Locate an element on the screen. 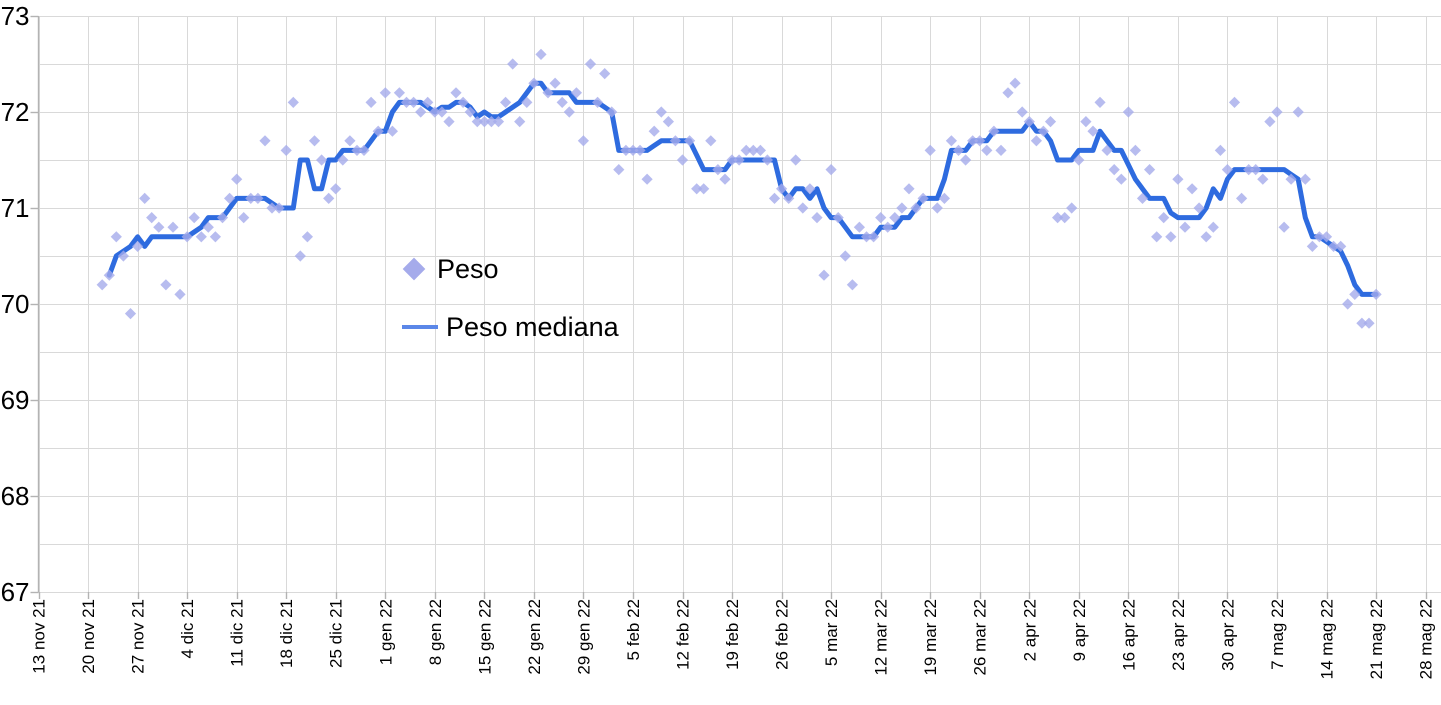 The width and height of the screenshot is (1441, 705). x-tick-label: 19 mar 22 is located at coordinates (930, 637).